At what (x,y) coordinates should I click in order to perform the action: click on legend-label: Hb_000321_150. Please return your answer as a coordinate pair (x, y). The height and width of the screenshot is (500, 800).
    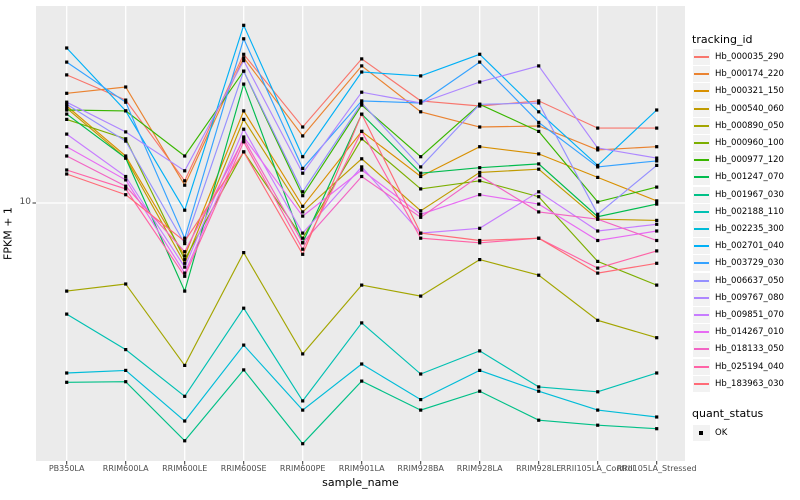
    Looking at the image, I should click on (749, 91).